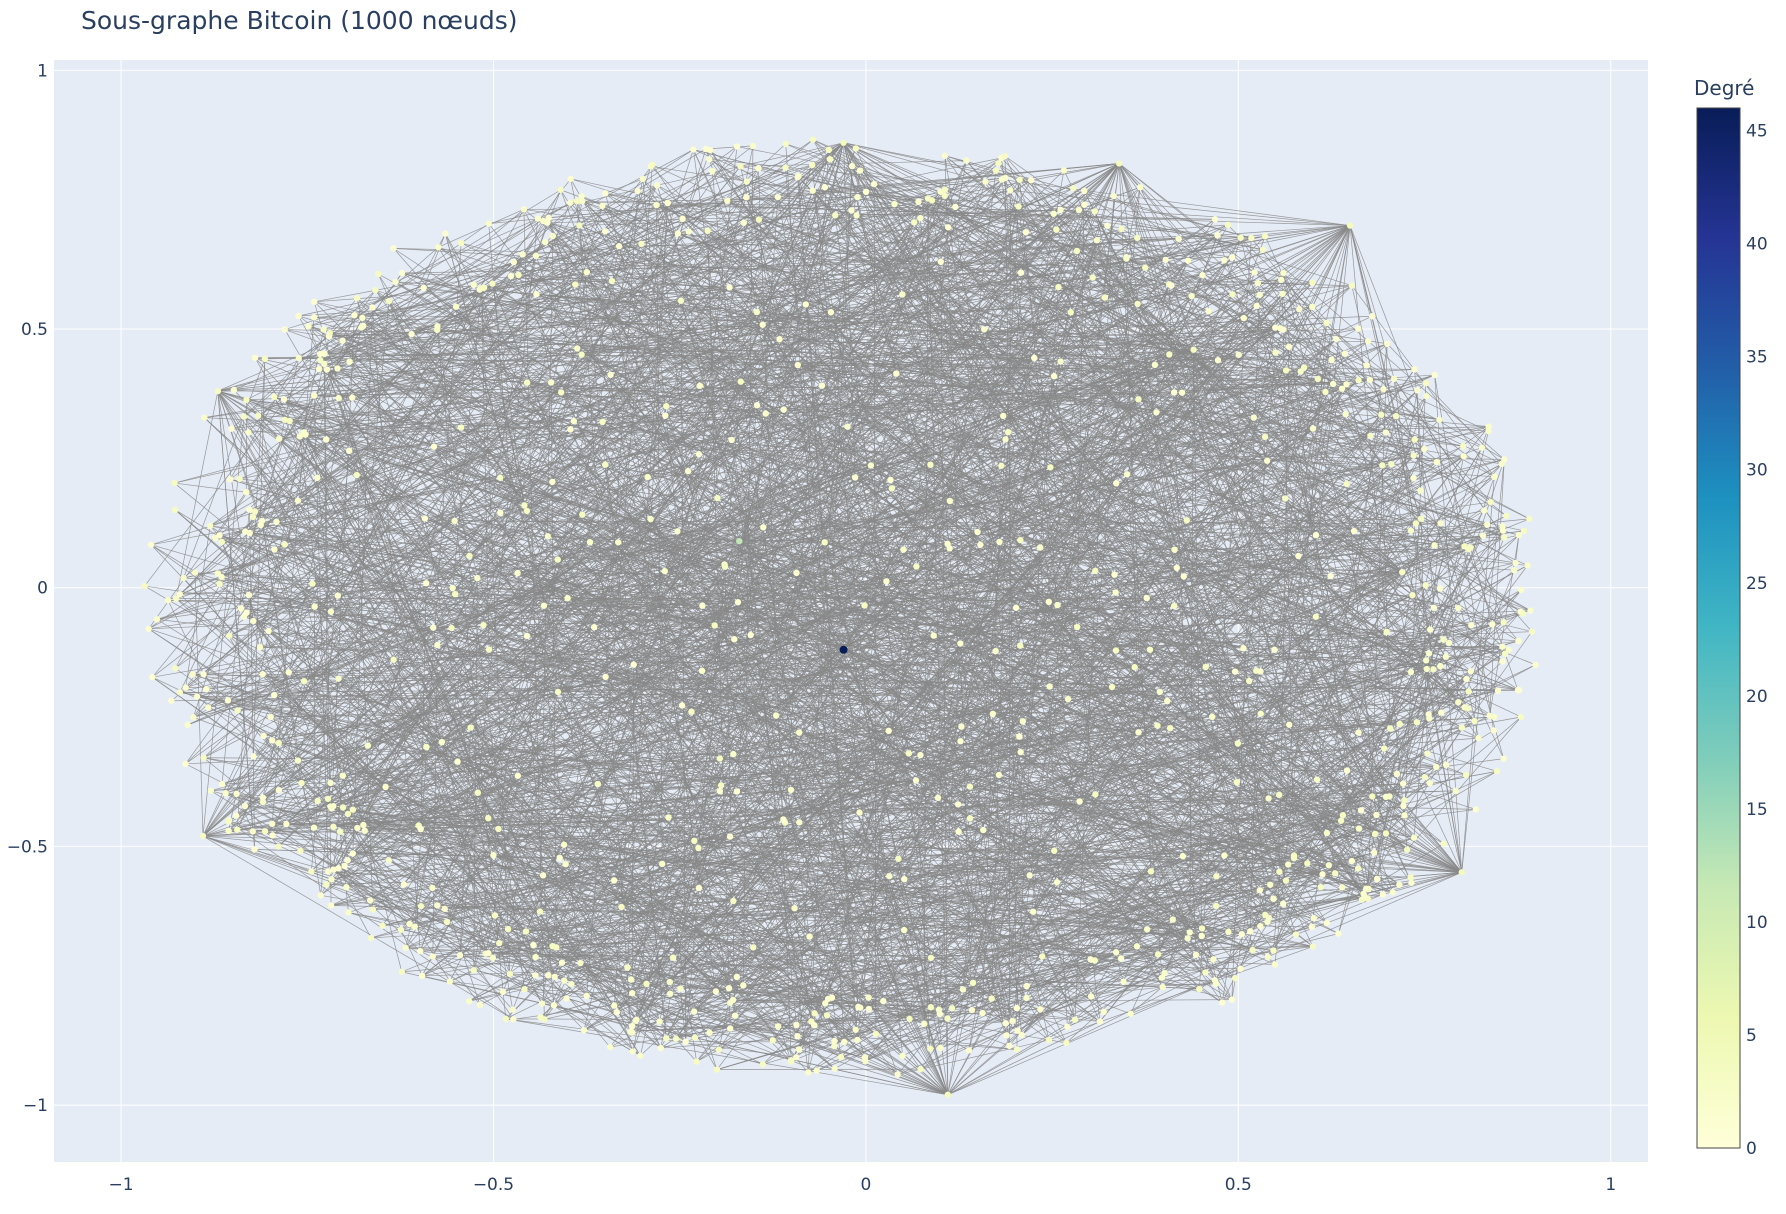 The image size is (1786, 1214). Describe the element at coordinates (865, 1185) in the screenshot. I see `x-tick-label: 0` at that location.